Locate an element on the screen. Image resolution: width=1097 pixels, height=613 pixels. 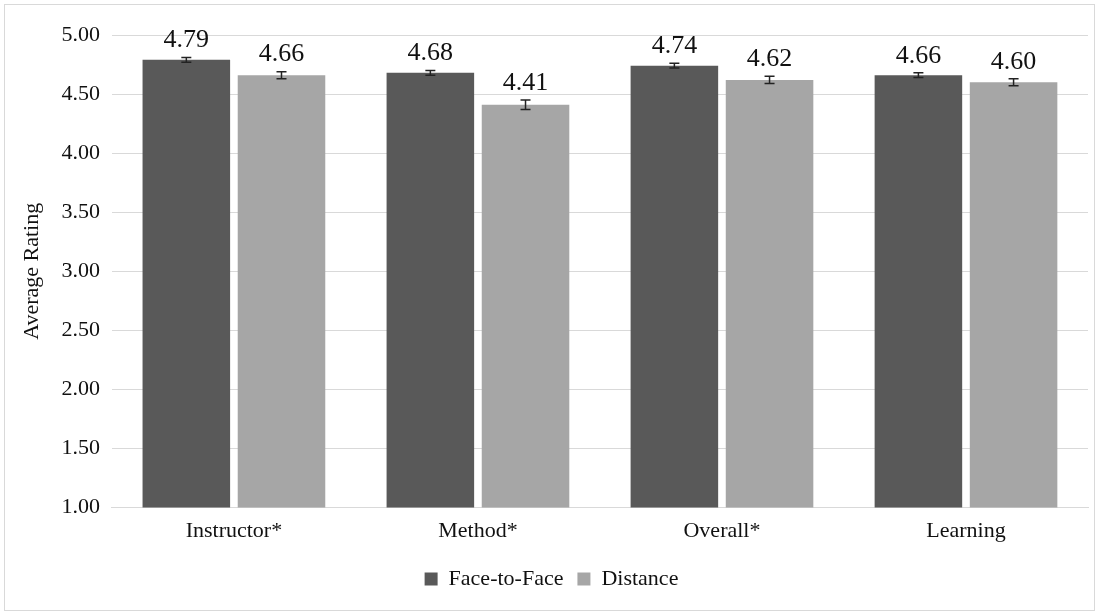
y-tick-label: 2.00 is located at coordinates (80, 388).